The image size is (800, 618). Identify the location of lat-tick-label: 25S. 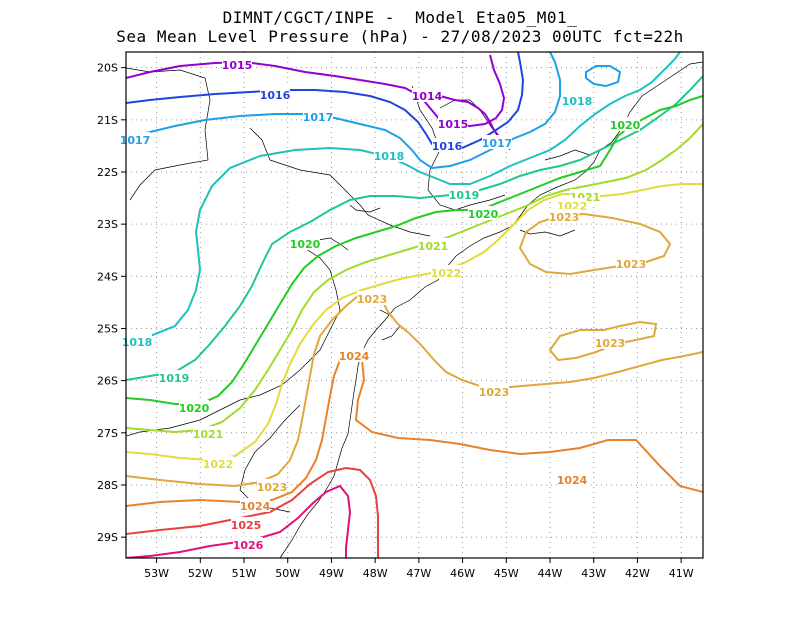
(107, 328).